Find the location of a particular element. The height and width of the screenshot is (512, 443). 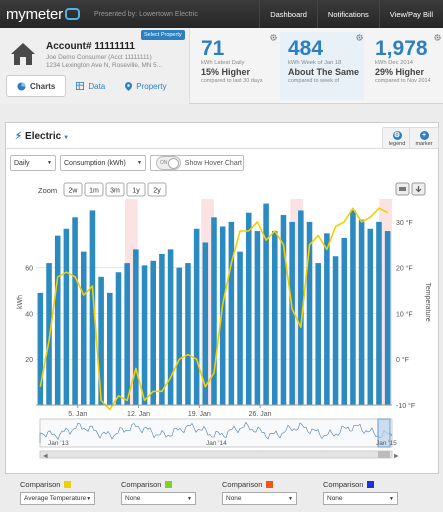

zoom-button-label: 1y is located at coordinates (136, 191).